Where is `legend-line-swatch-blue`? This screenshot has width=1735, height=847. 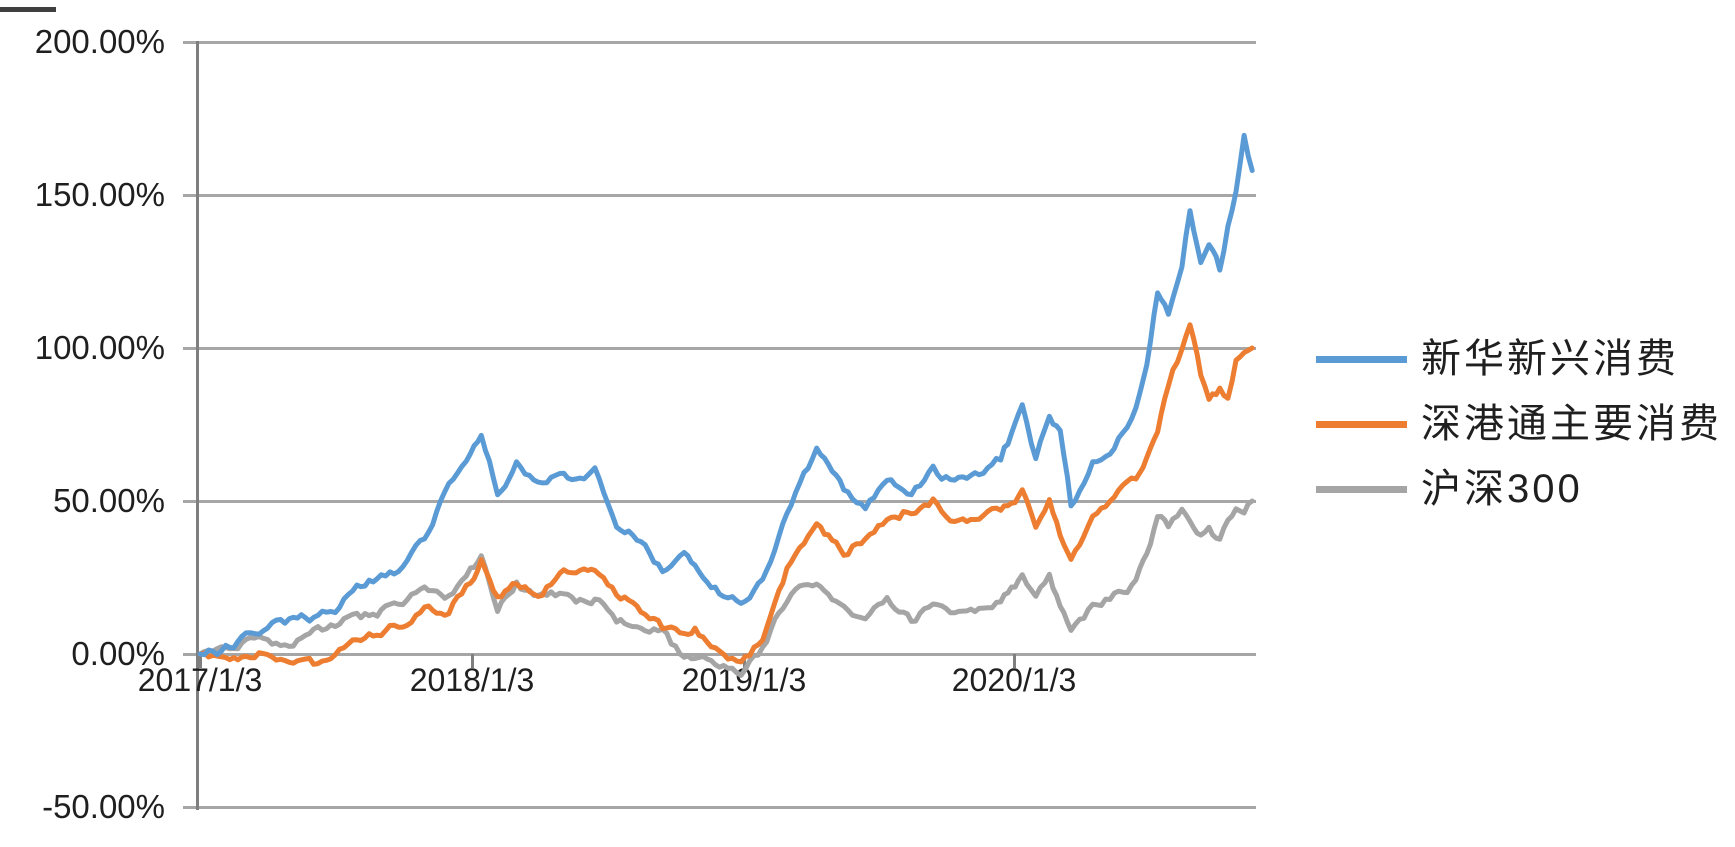
legend-line-swatch-blue is located at coordinates (1361, 359).